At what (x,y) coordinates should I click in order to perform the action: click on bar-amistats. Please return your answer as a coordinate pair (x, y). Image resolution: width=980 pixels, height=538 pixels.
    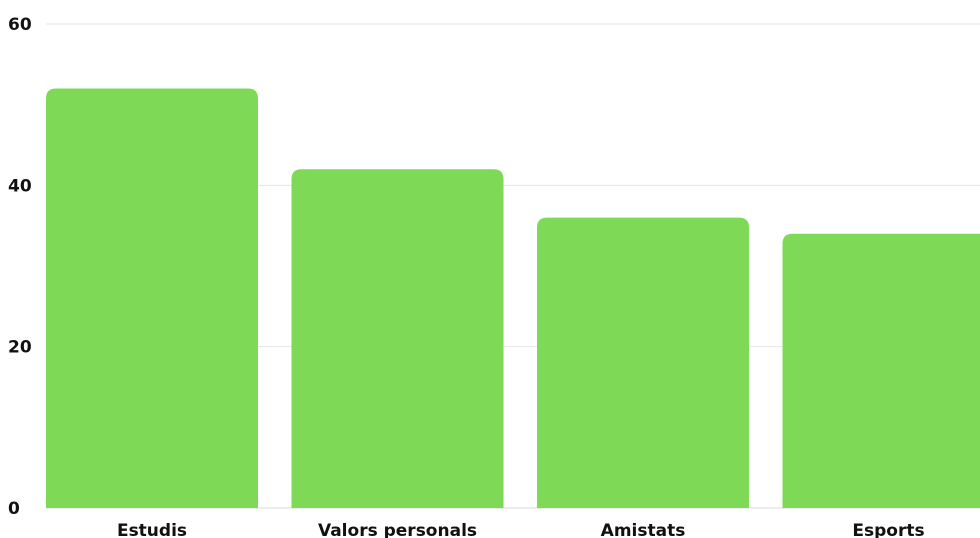
    Looking at the image, I should click on (643, 363).